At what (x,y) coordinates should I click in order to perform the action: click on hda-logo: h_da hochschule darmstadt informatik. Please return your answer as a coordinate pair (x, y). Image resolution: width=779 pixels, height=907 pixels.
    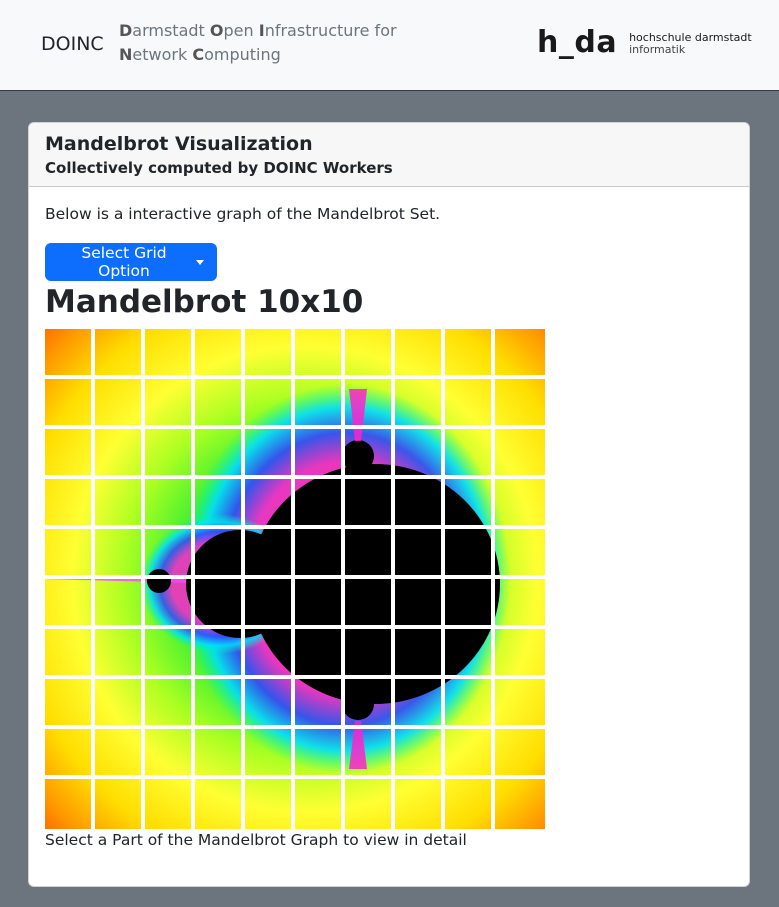
    Looking at the image, I should click on (644, 43).